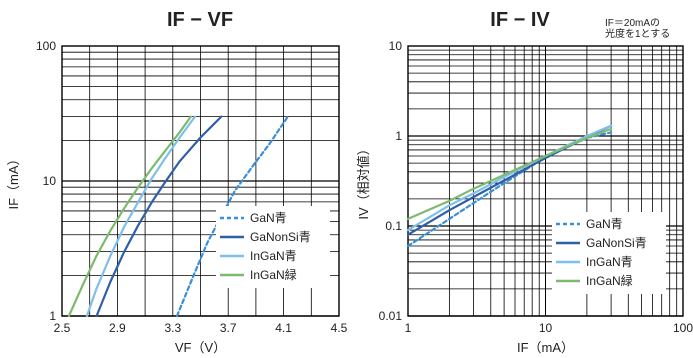 Image resolution: width=693 pixels, height=358 pixels. I want to click on chart-title: IF − IV, so click(520, 20).